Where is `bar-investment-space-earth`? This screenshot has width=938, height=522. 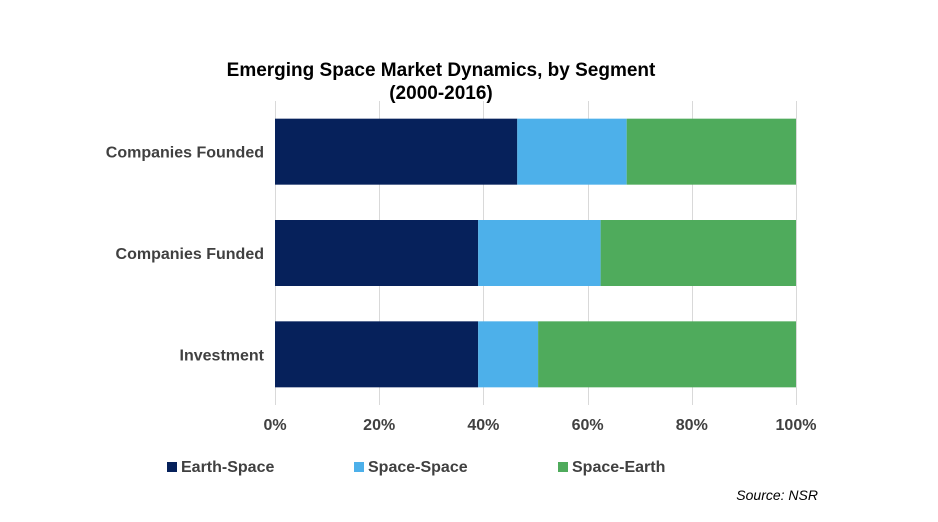
bar-investment-space-earth is located at coordinates (667, 354).